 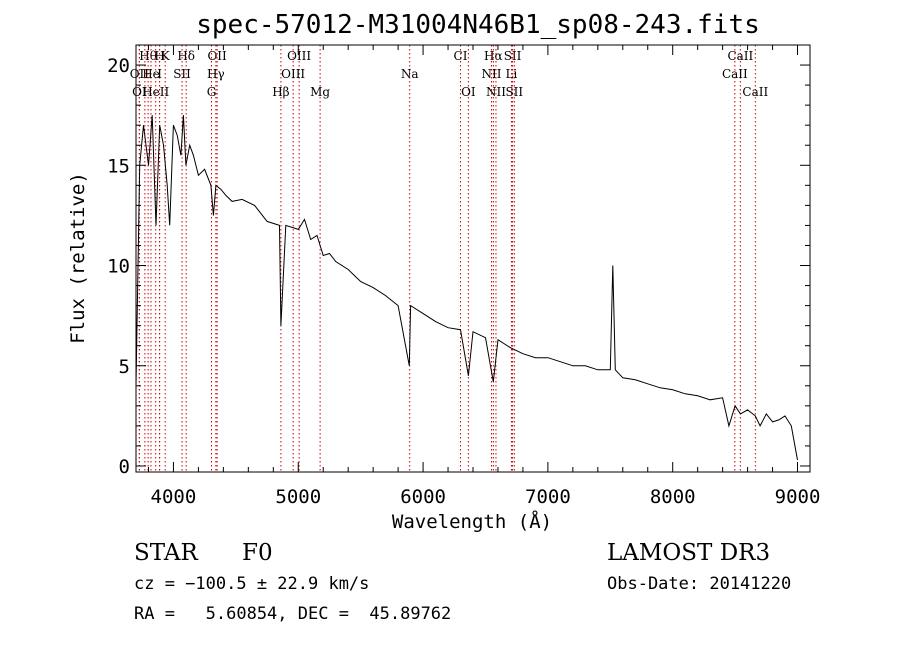 I want to click on line-marker-label: Hα, so click(x=493, y=56).